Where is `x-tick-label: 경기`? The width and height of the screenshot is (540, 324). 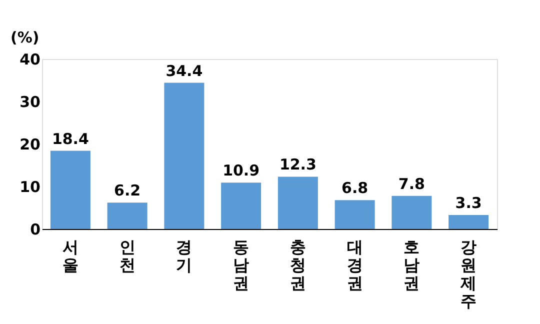
x-tick-label: 경기 is located at coordinates (184, 256).